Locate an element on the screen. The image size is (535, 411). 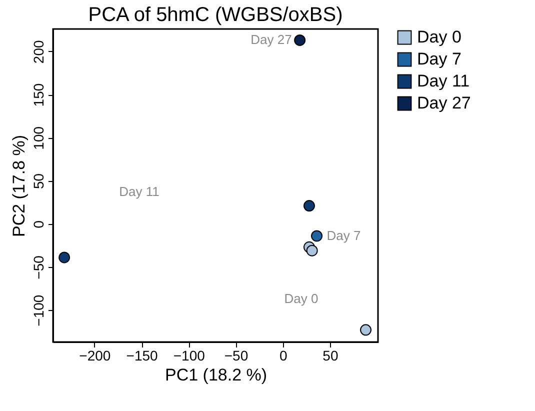
y-tick-label: 150 is located at coordinates (38, 95).